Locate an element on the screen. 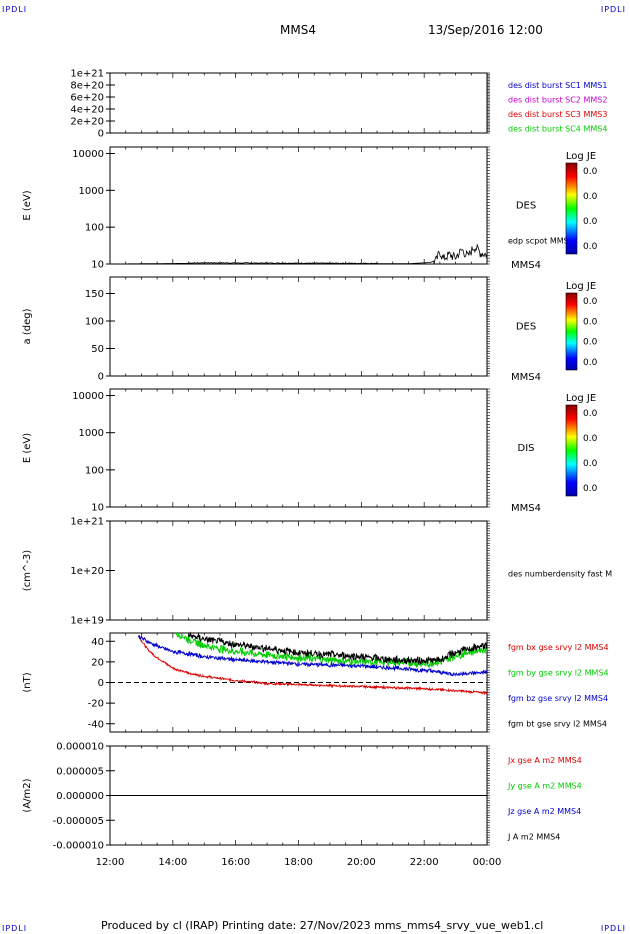 This screenshot has width=630, height=934. panel-frame-des-pitch is located at coordinates (298, 326).